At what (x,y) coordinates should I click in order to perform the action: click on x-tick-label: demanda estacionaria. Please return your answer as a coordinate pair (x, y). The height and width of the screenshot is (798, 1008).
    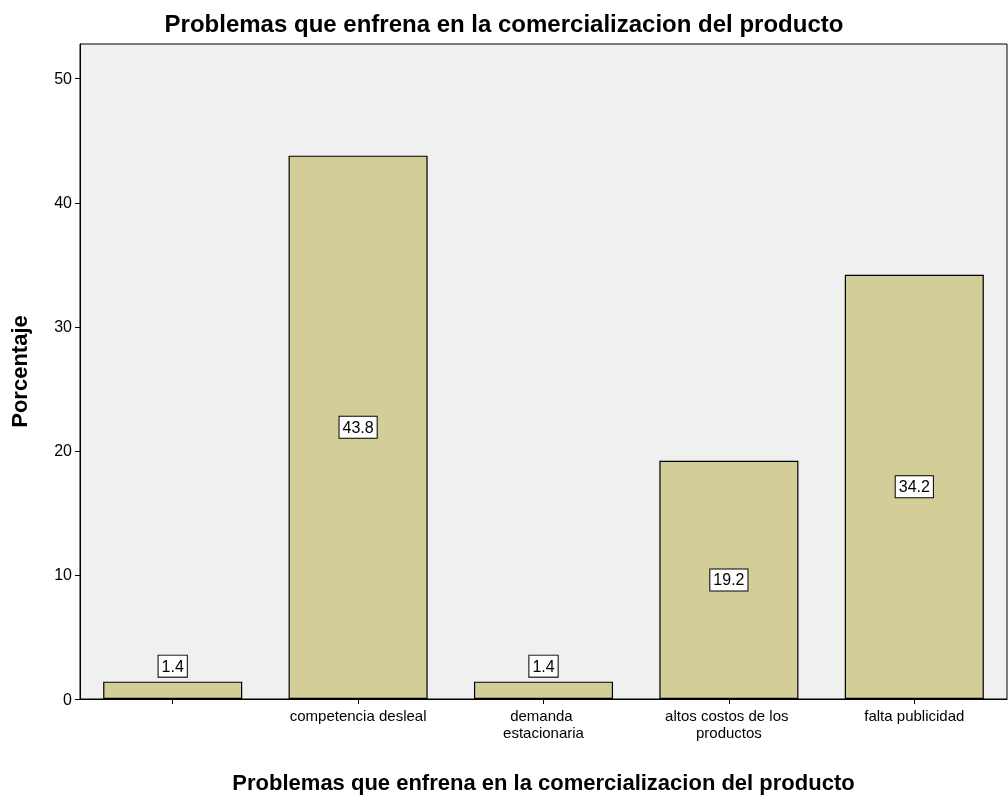
    Looking at the image, I should click on (544, 724).